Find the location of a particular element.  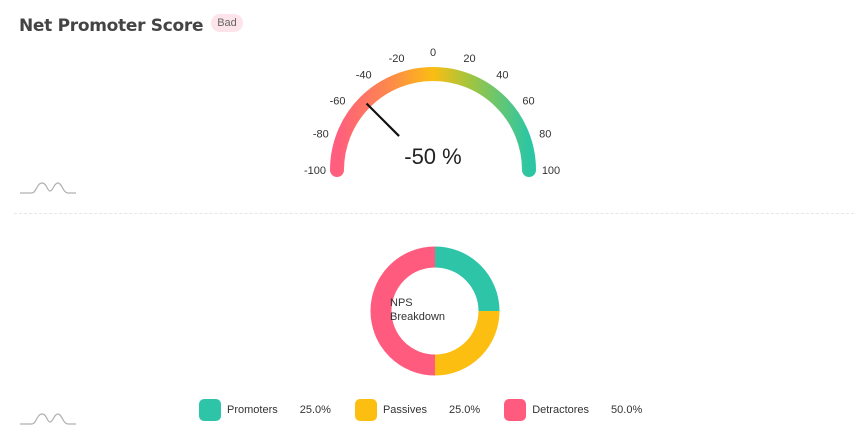

widget-header: Net Promoter Score Bad is located at coordinates (131, 25).